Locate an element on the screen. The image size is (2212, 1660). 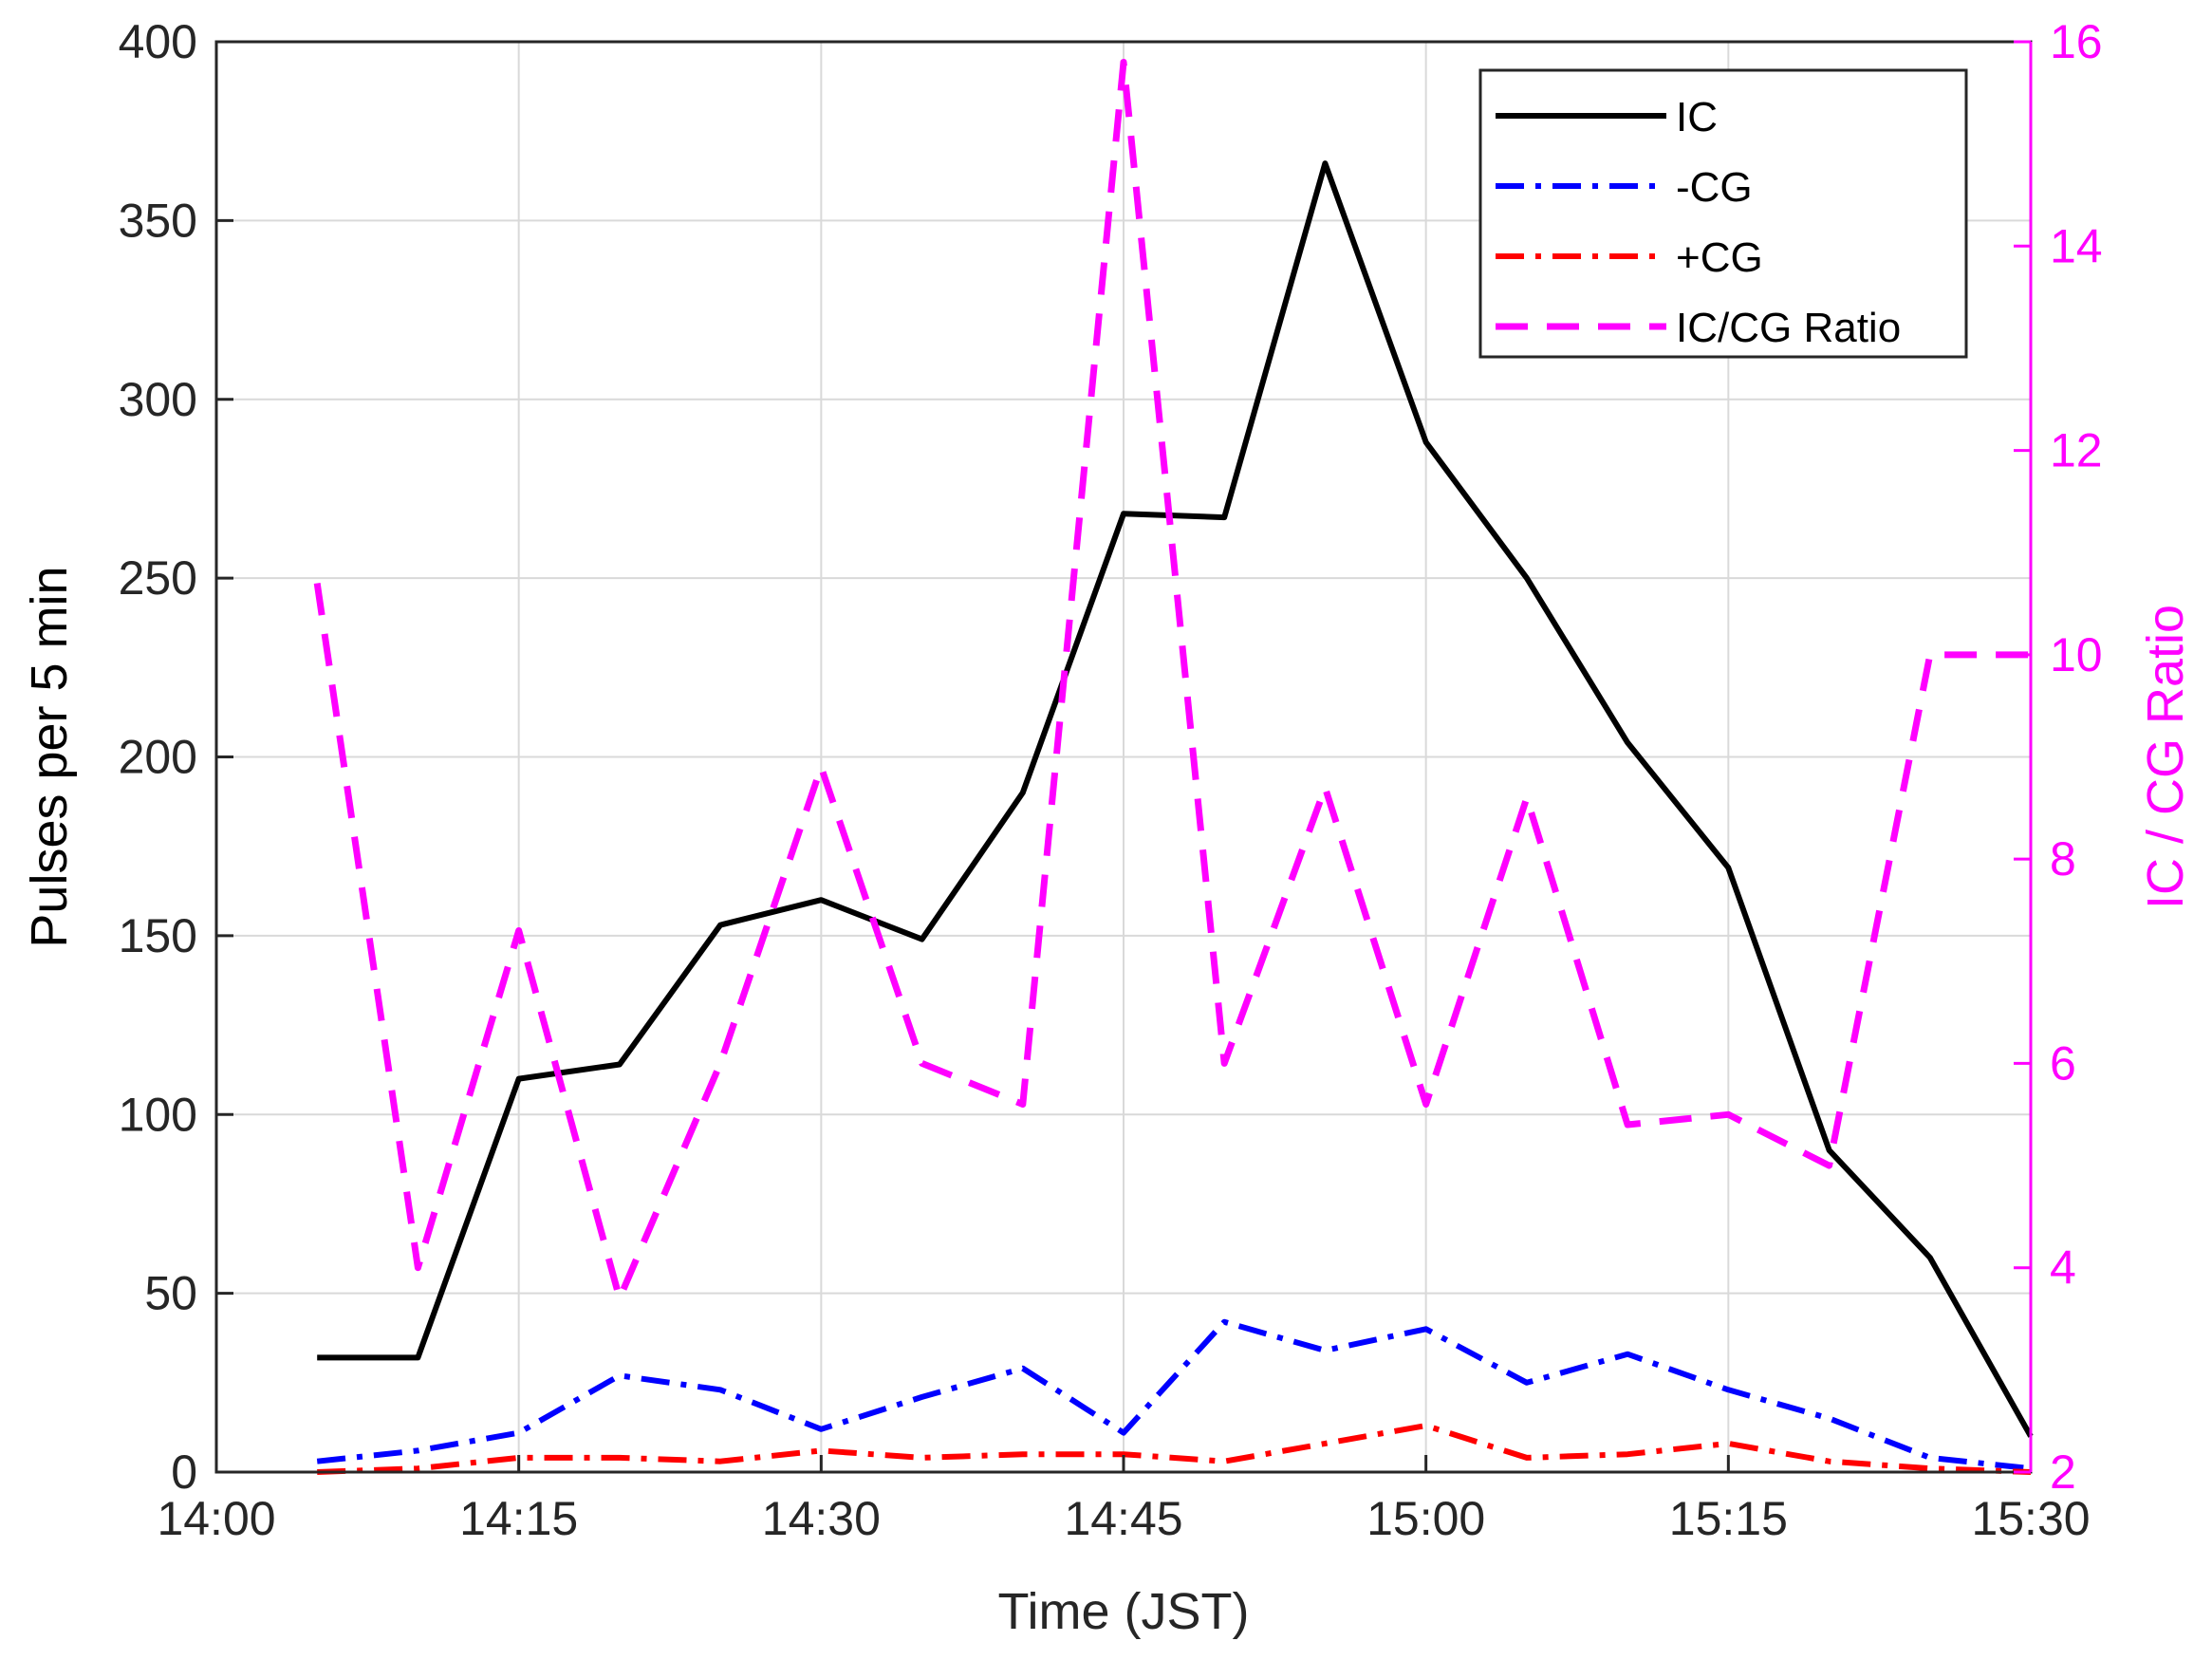
y-left-tick-label: 0 is located at coordinates (184, 1472).